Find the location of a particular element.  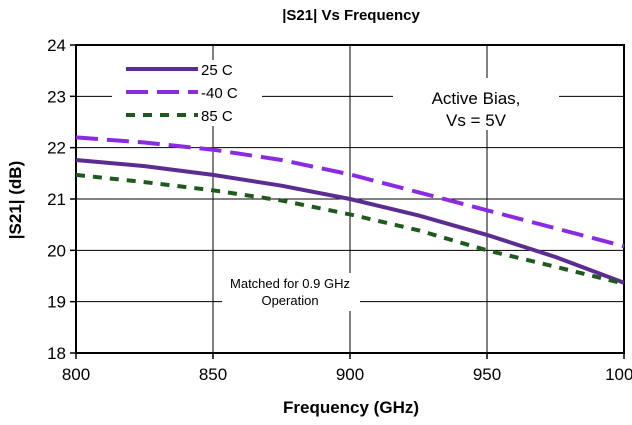

y-tick-label: 21 is located at coordinates (56, 199).